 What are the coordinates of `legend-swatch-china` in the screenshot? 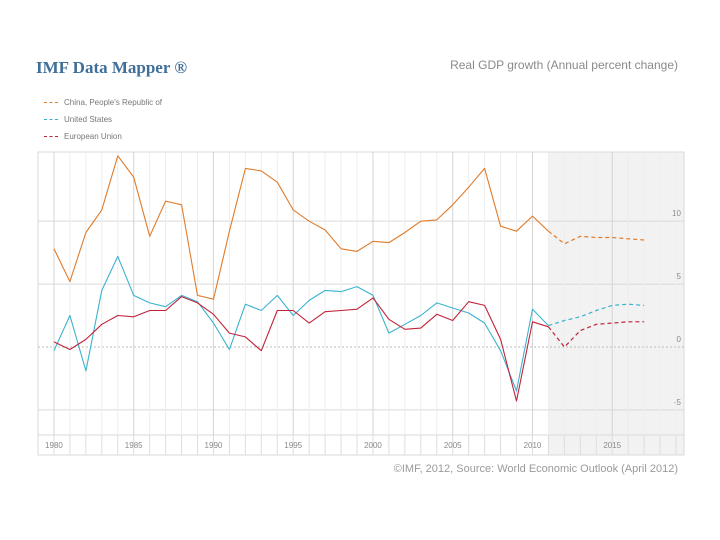 It's located at (51, 102).